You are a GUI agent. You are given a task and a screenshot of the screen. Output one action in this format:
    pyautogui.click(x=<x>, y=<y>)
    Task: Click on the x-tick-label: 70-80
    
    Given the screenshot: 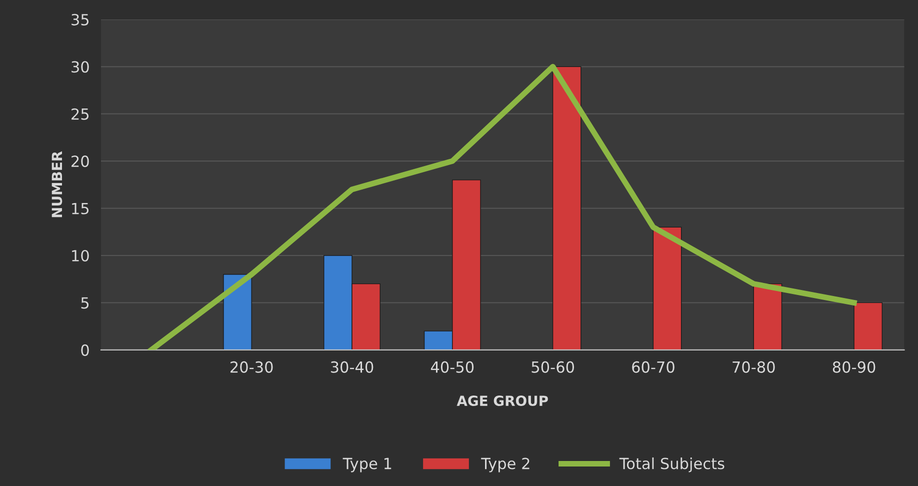 What is the action you would take?
    pyautogui.click(x=753, y=367)
    